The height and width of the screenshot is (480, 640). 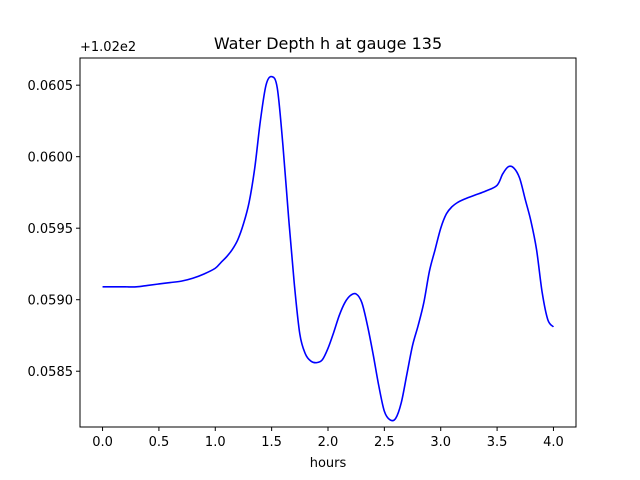 What do you see at coordinates (328, 43) in the screenshot?
I see `chart-title: Water Depth h at gauge 135` at bounding box center [328, 43].